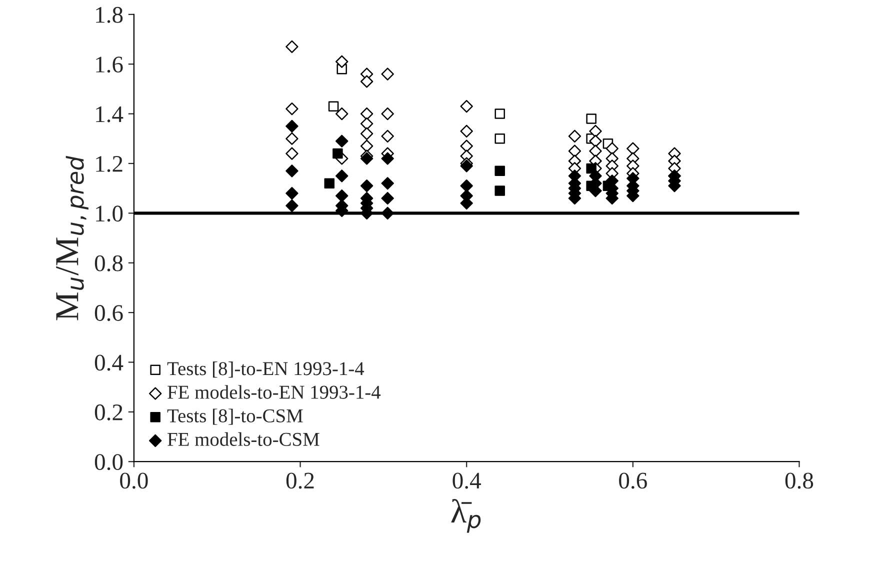 The image size is (893, 577). What do you see at coordinates (244, 439) in the screenshot?
I see `legend-label: FE models-to-CSM` at bounding box center [244, 439].